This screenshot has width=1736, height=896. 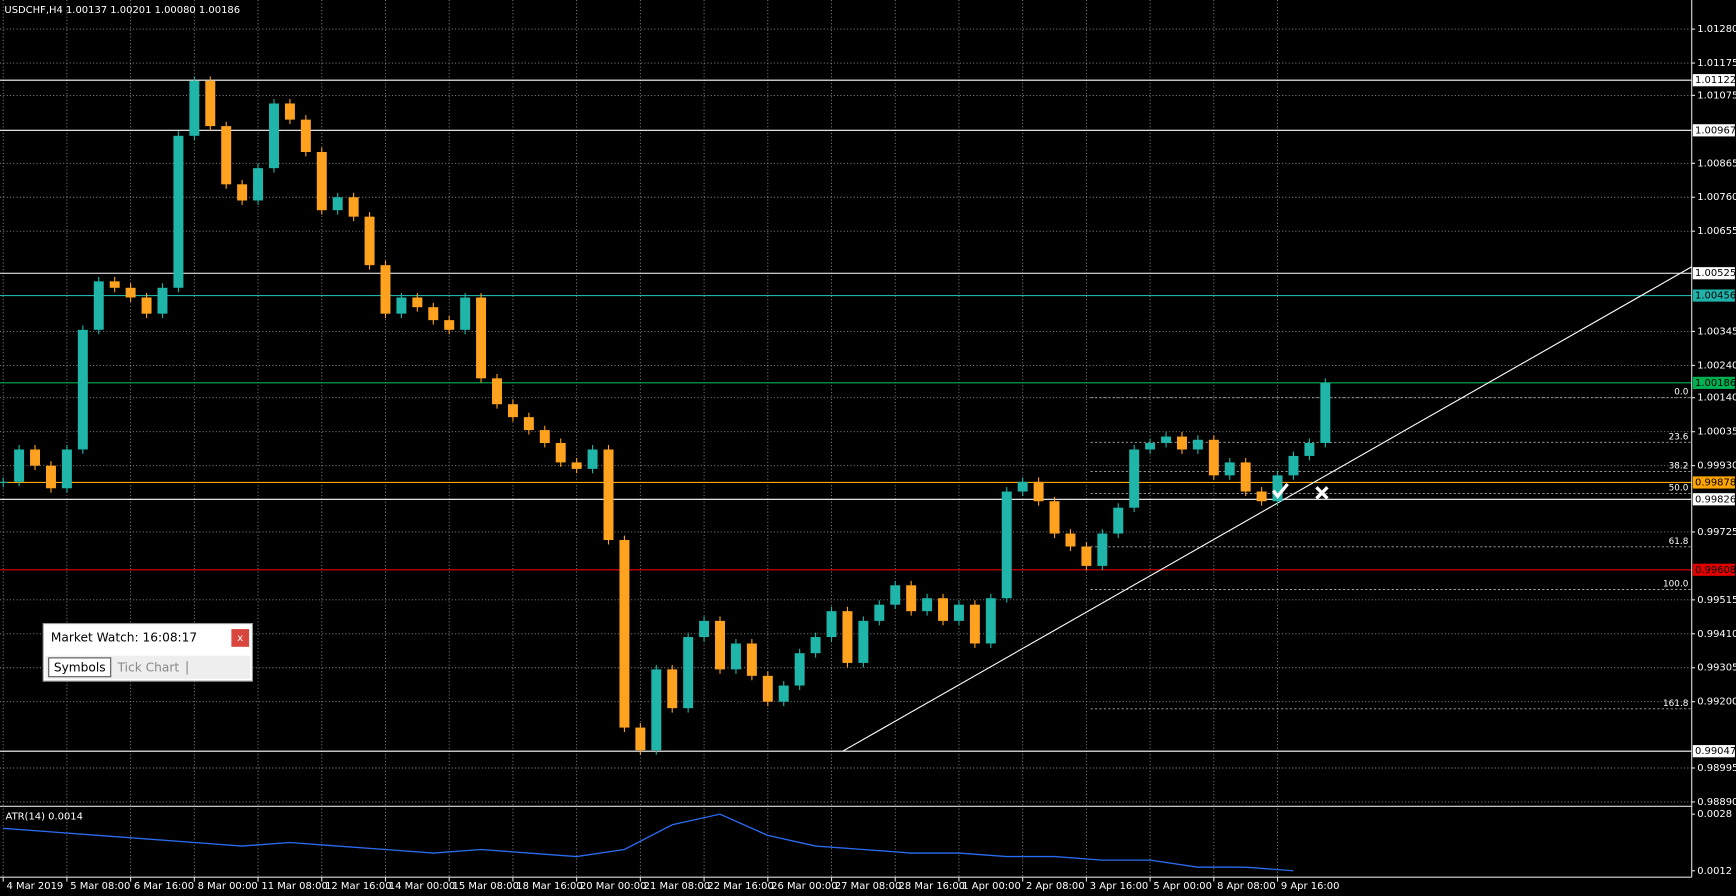 What do you see at coordinates (1679, 437) in the screenshot?
I see `fib-label: 23.6` at bounding box center [1679, 437].